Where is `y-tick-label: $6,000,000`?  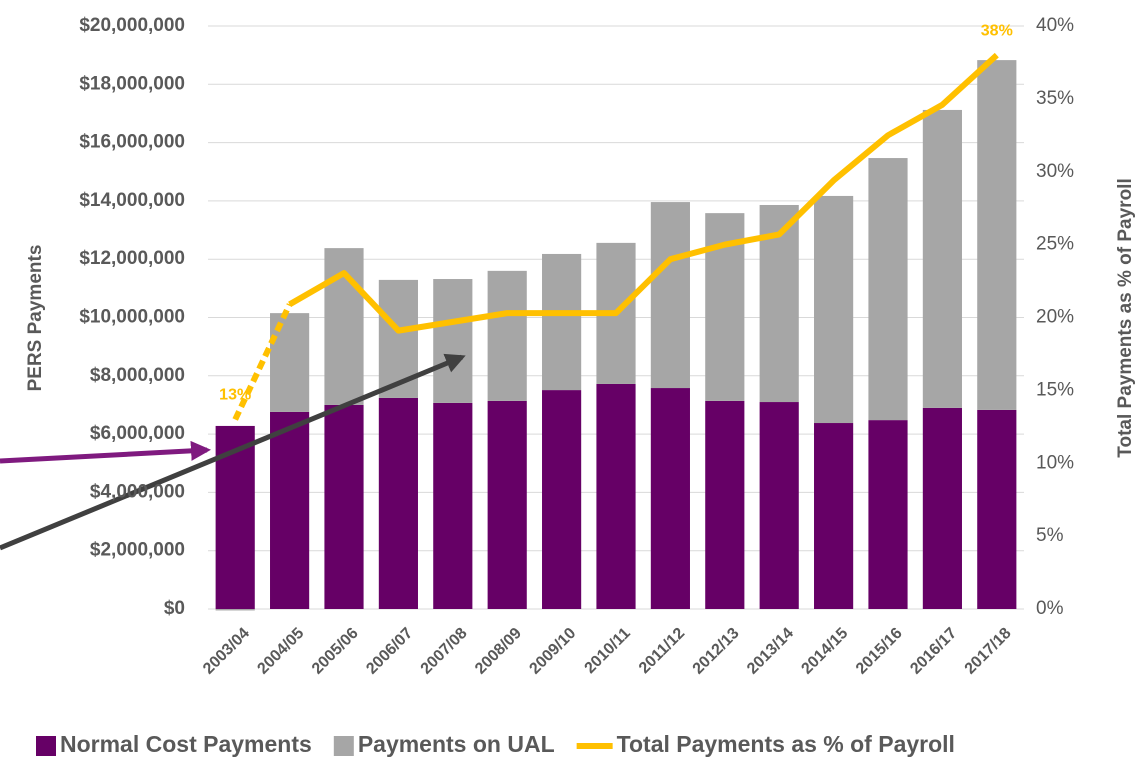 y-tick-label: $6,000,000 is located at coordinates (137, 433).